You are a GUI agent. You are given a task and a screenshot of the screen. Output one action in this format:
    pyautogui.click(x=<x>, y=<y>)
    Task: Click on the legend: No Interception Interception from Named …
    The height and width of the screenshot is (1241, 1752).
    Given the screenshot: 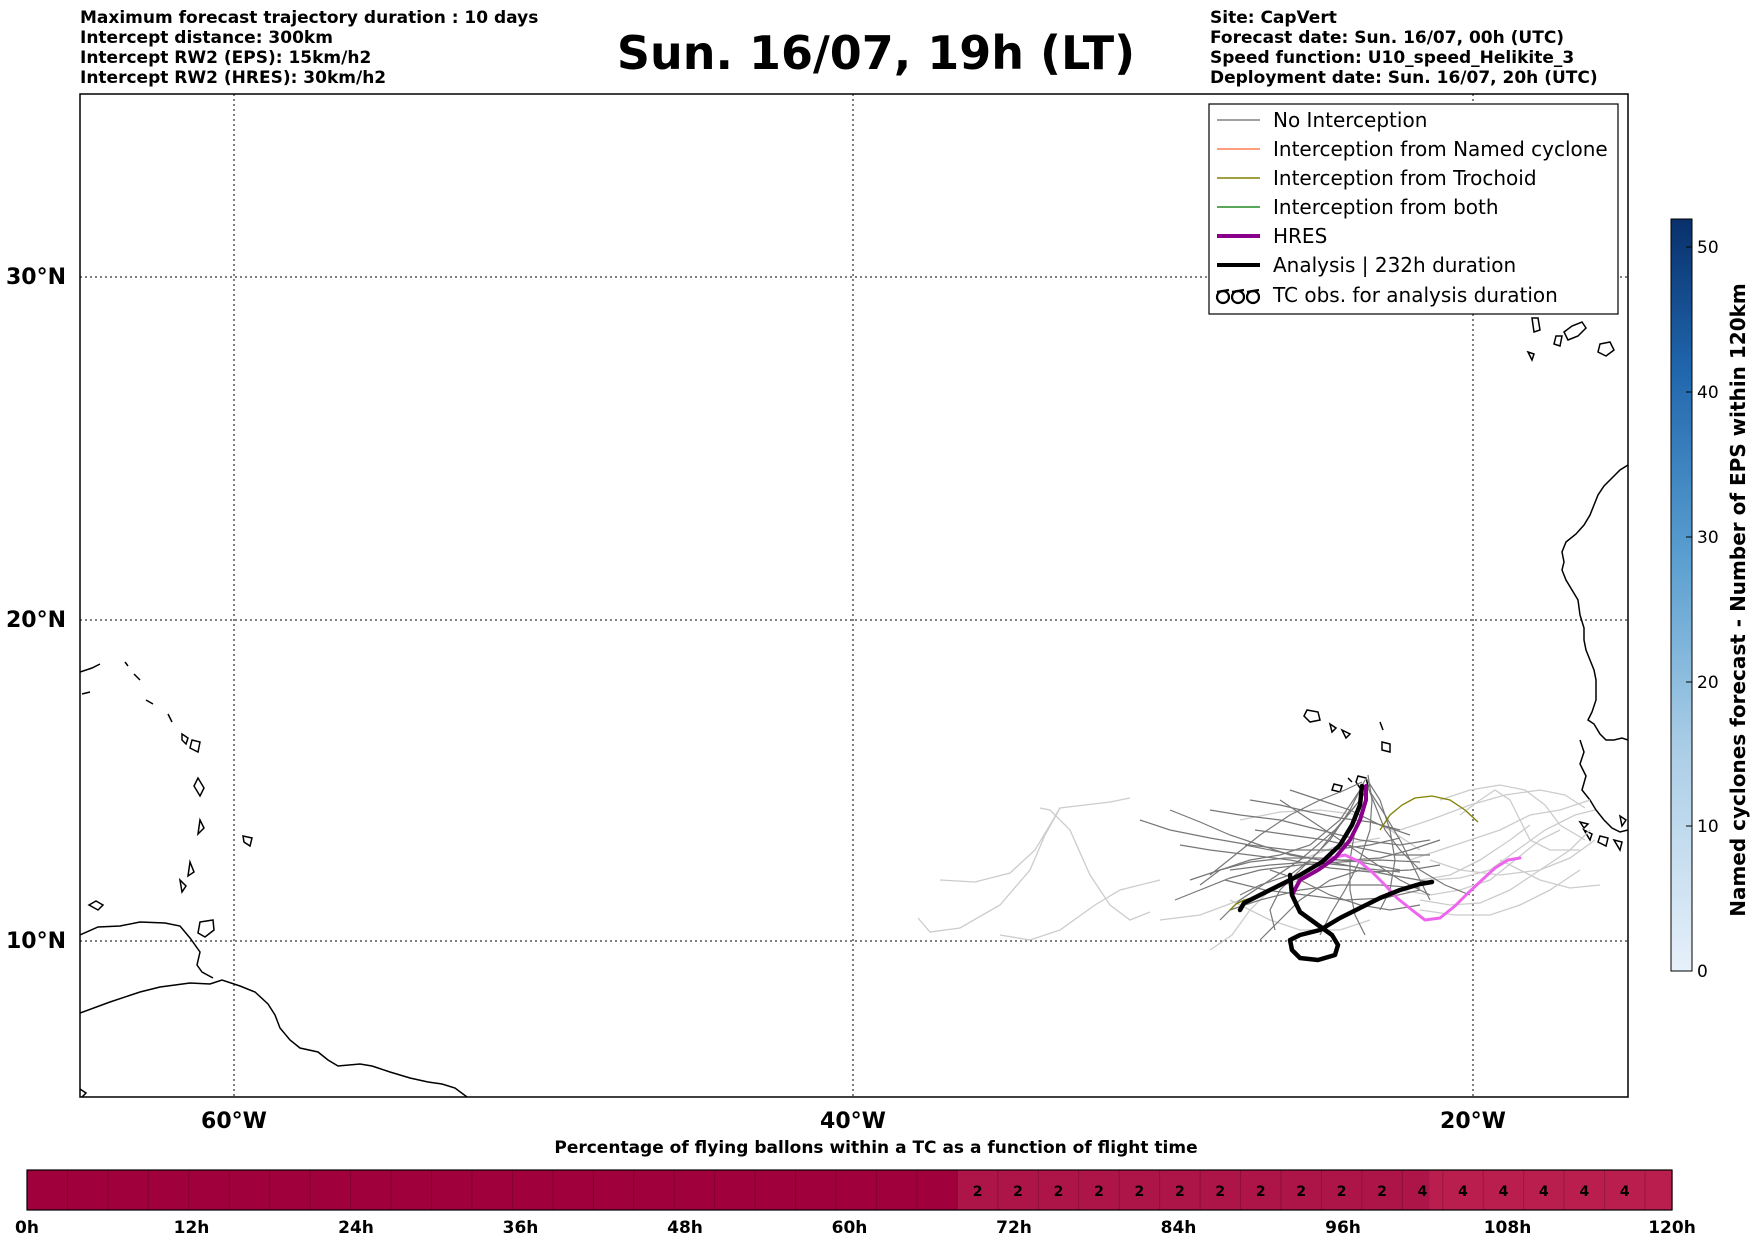 What is the action you would take?
    pyautogui.click(x=1413, y=209)
    